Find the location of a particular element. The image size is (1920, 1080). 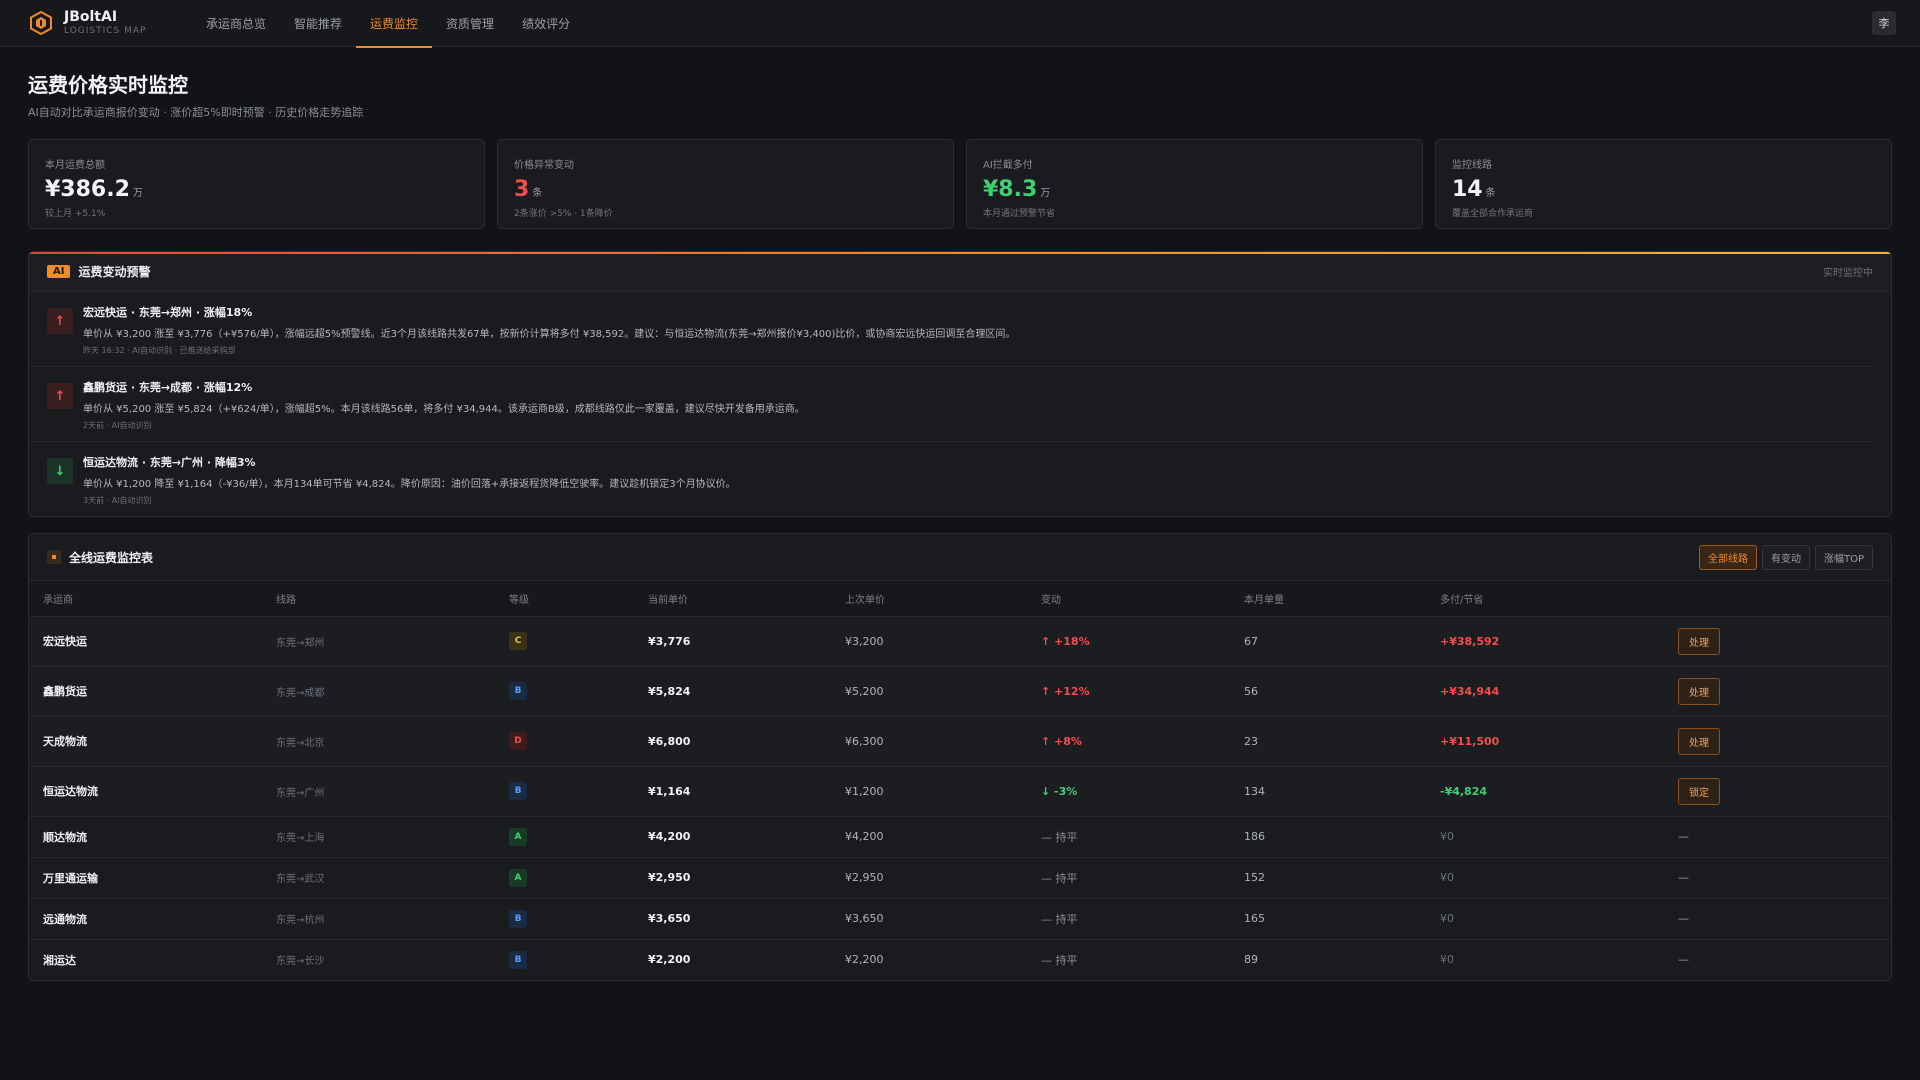

cell-impact: ¥0 is located at coordinates (1559, 837).